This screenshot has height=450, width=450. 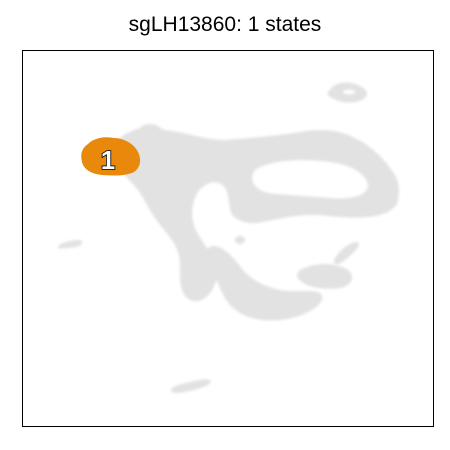 I want to click on highlighted-state-1: 1, so click(x=111, y=156).